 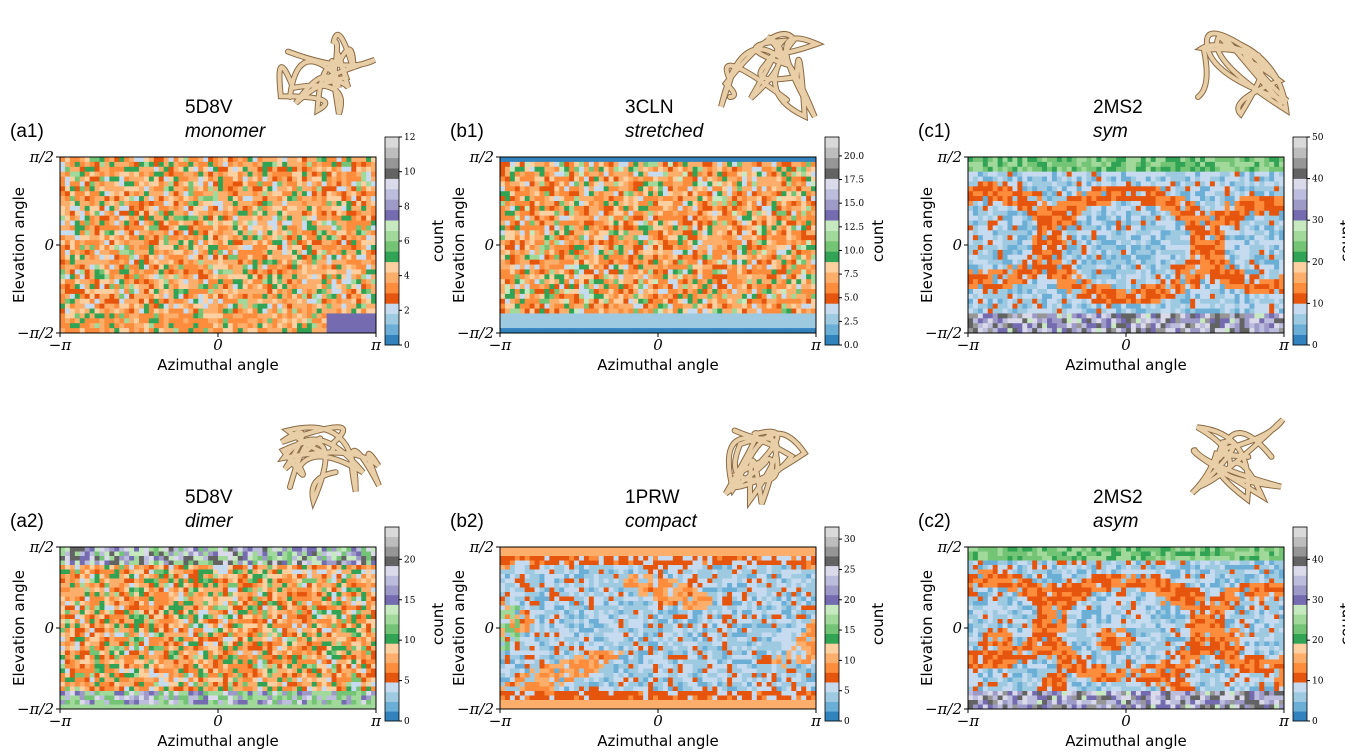 What do you see at coordinates (409, 138) in the screenshot?
I see `colorbar-tick-label: 12` at bounding box center [409, 138].